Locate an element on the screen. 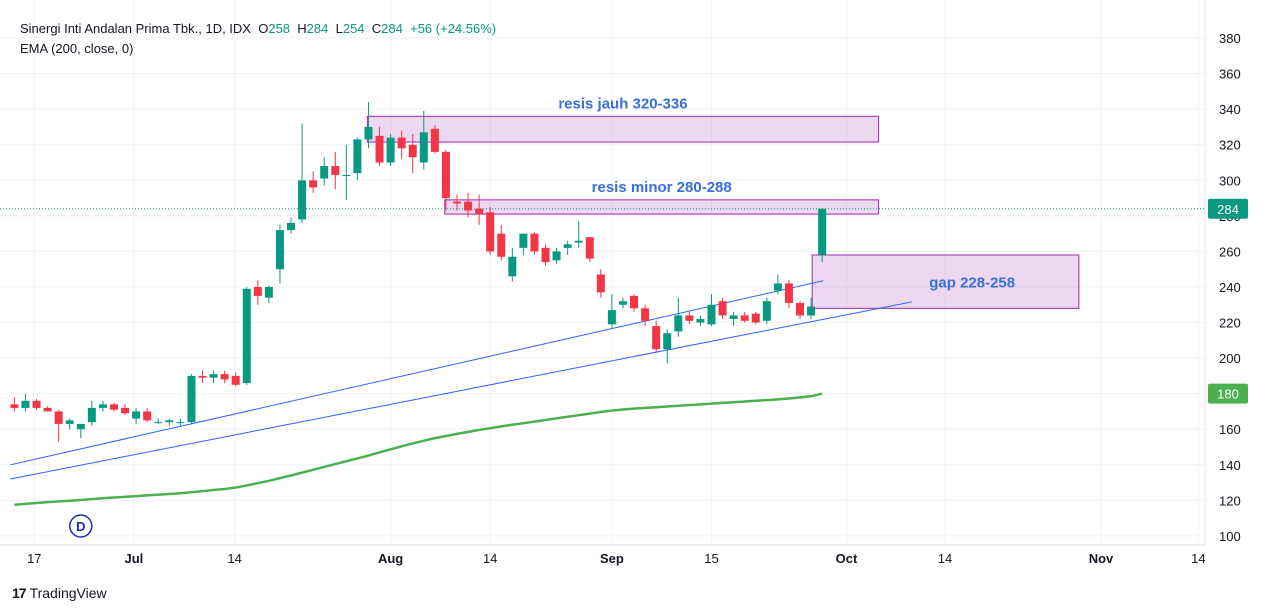 This screenshot has width=1280, height=613. y-tick-label: 240 is located at coordinates (1230, 287).